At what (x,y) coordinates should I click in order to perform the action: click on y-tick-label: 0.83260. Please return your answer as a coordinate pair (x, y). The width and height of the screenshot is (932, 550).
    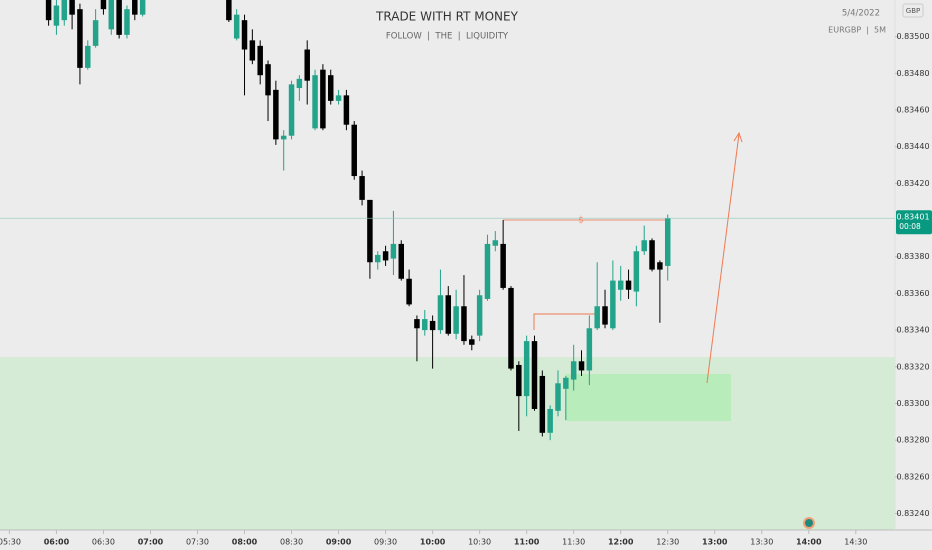
    Looking at the image, I should click on (912, 476).